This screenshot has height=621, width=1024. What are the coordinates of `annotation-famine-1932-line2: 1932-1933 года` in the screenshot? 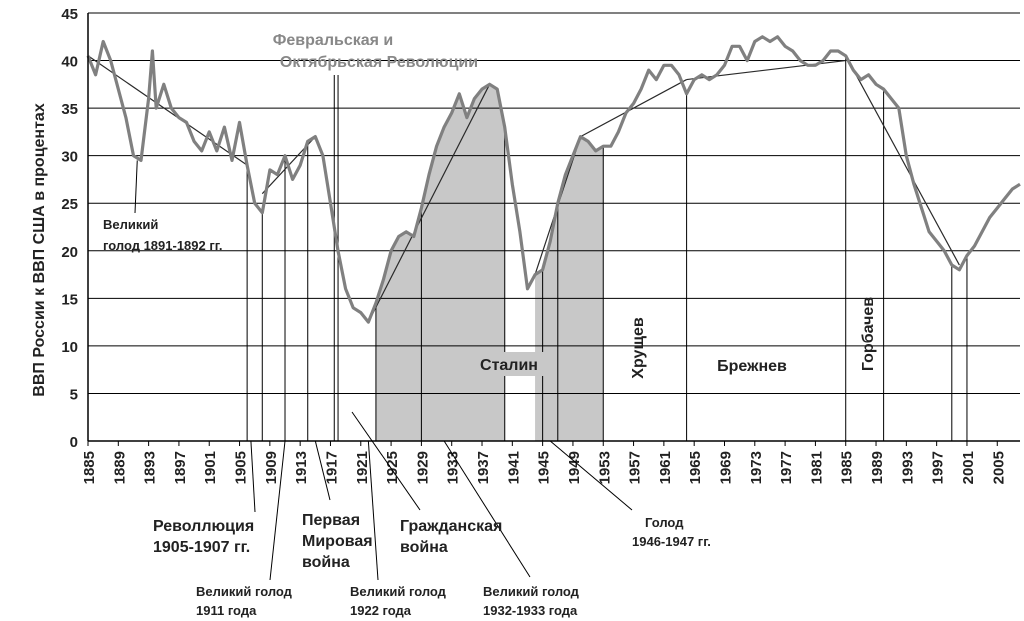 It's located at (530, 610).